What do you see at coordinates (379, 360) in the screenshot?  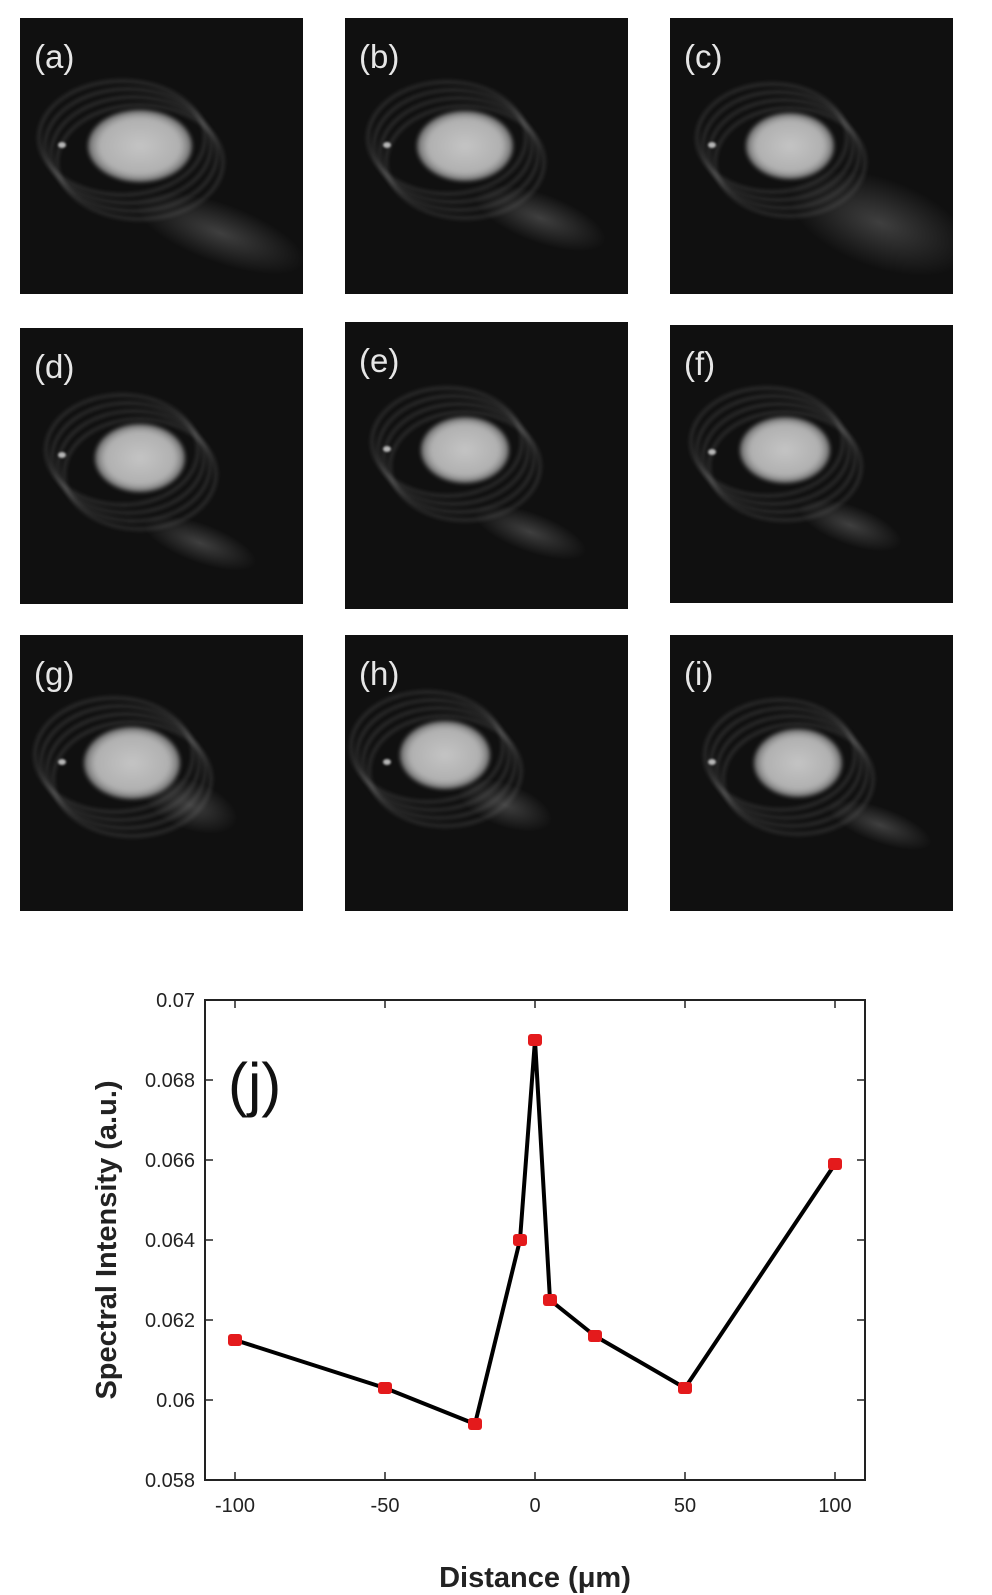 I see `panel-label: (e)` at bounding box center [379, 360].